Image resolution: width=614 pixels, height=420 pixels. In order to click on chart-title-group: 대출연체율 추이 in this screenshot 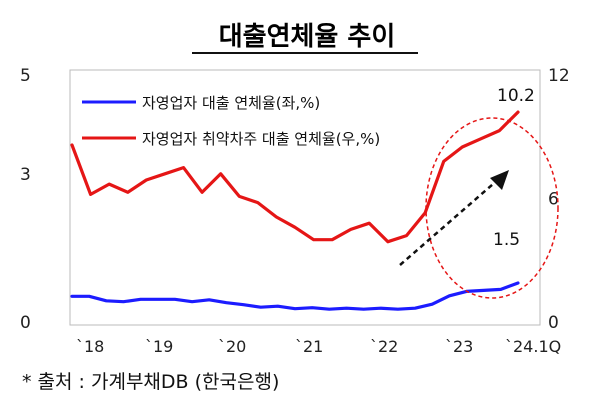, I will do `click(305, 38)`.